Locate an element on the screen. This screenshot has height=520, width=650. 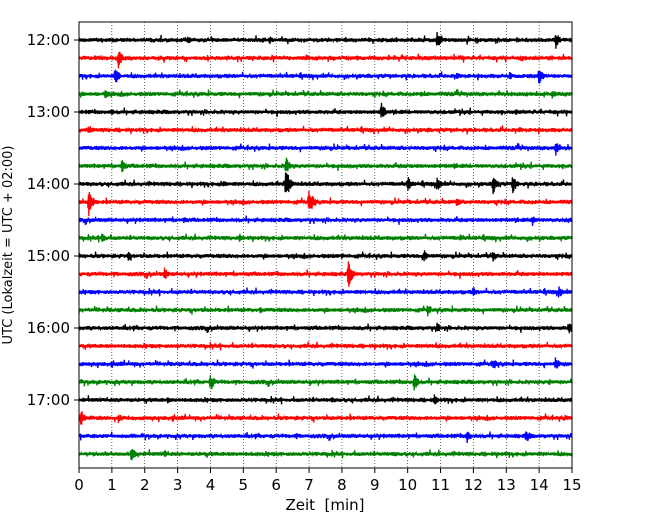
y-tick-label: 17:00 is located at coordinates (48, 400).